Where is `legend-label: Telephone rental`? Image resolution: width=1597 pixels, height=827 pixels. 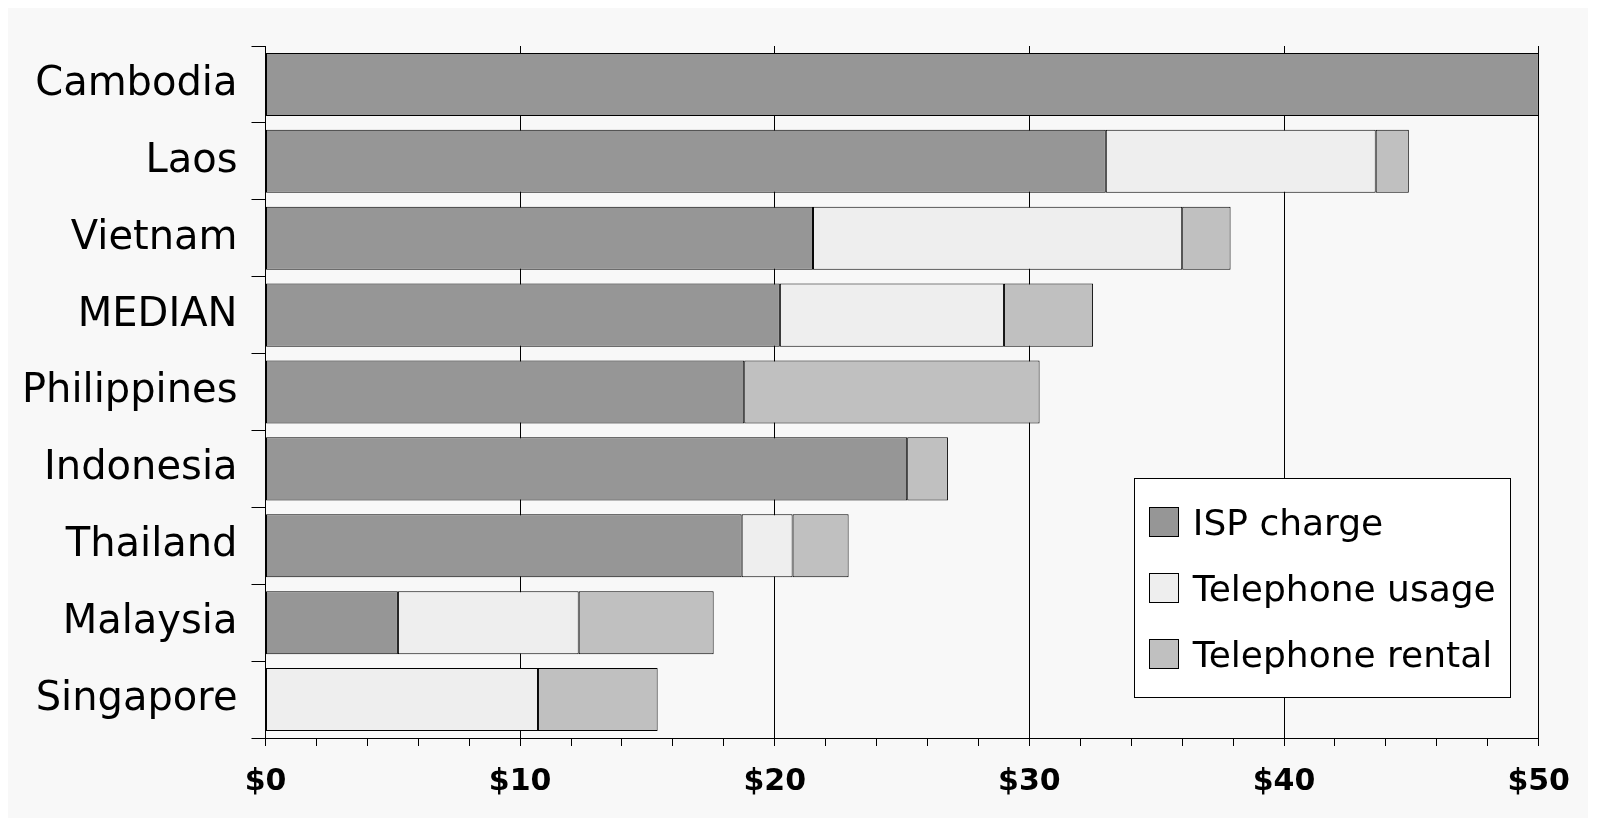 legend-label: Telephone rental is located at coordinates (1342, 654).